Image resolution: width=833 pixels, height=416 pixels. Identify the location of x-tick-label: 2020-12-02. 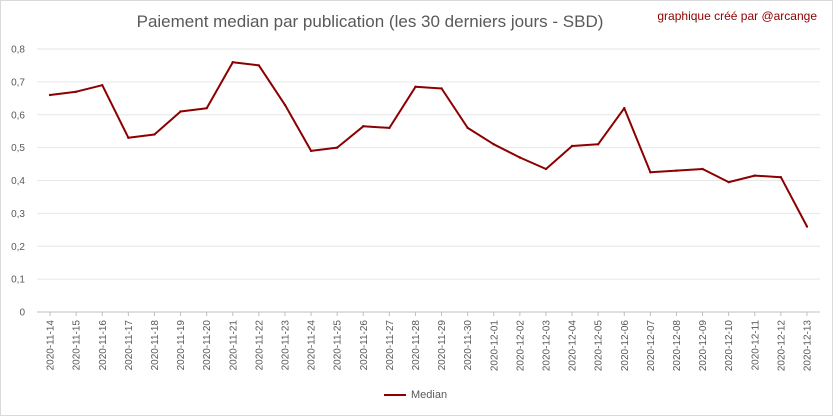
(520, 346).